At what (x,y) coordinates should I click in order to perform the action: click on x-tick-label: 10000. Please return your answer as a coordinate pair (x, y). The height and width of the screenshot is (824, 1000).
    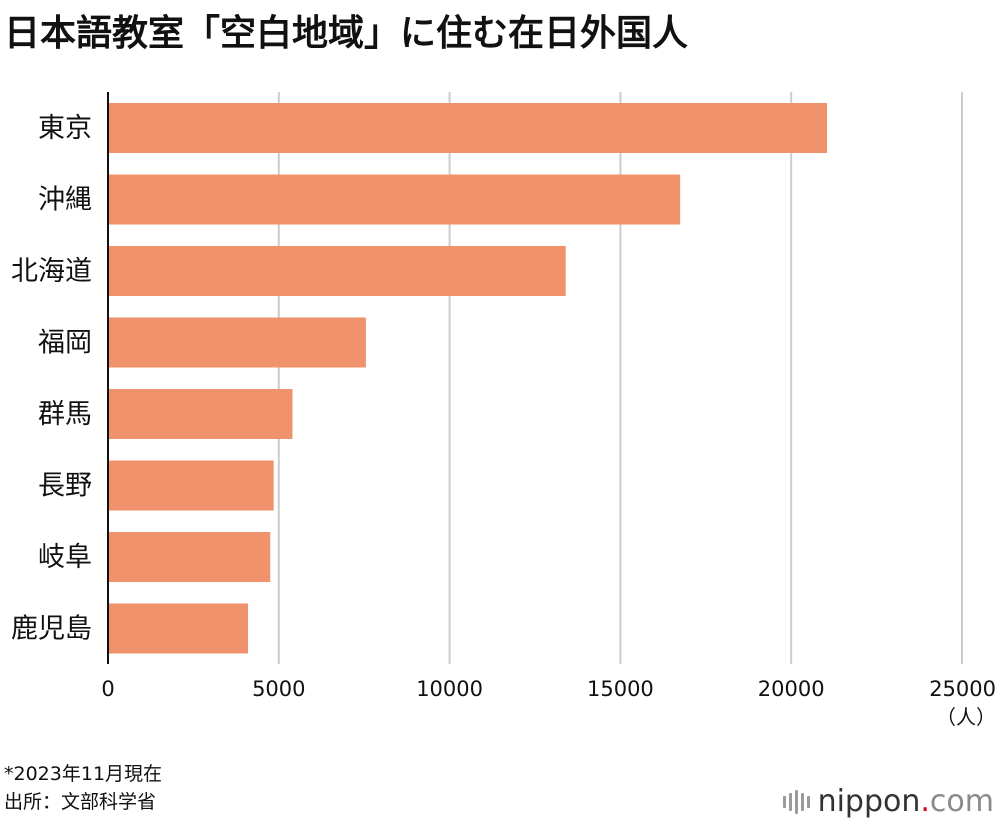
    Looking at the image, I should click on (449, 689).